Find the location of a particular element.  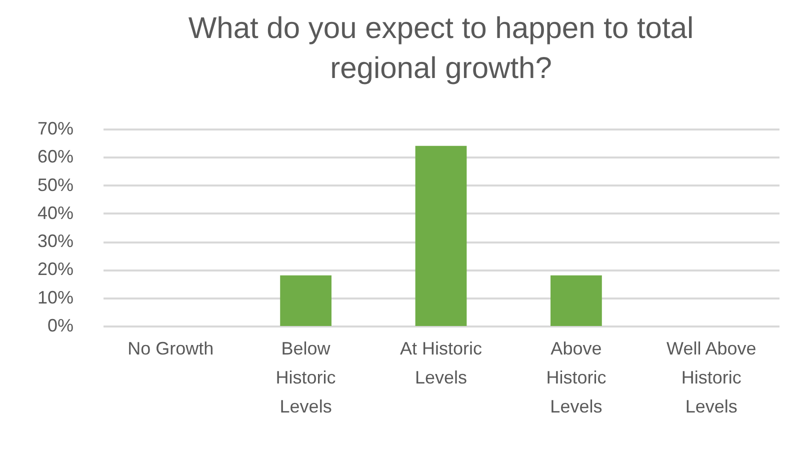

y-tick-label: 0% is located at coordinates (60, 326).